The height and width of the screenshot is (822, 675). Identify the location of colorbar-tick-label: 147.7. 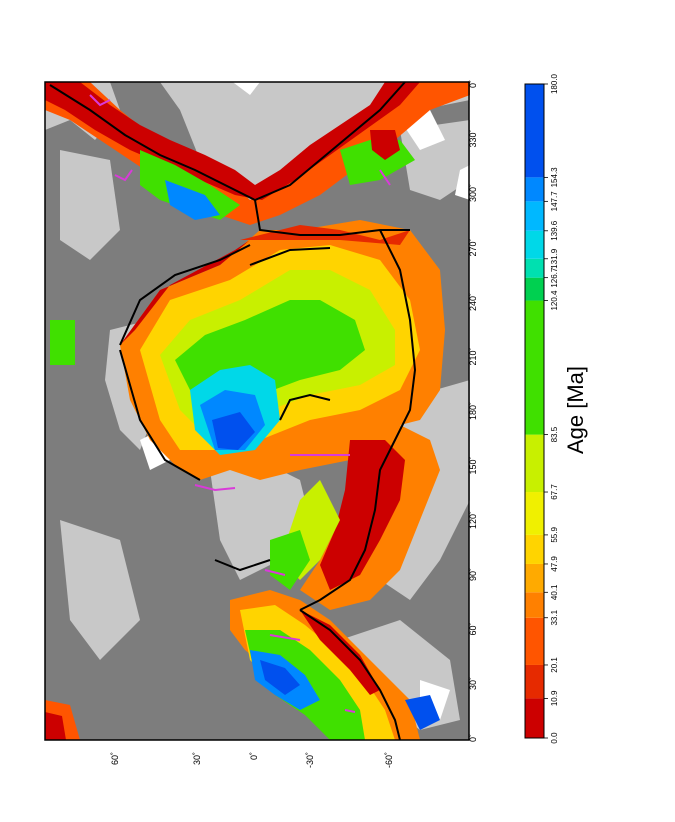
(554, 201).